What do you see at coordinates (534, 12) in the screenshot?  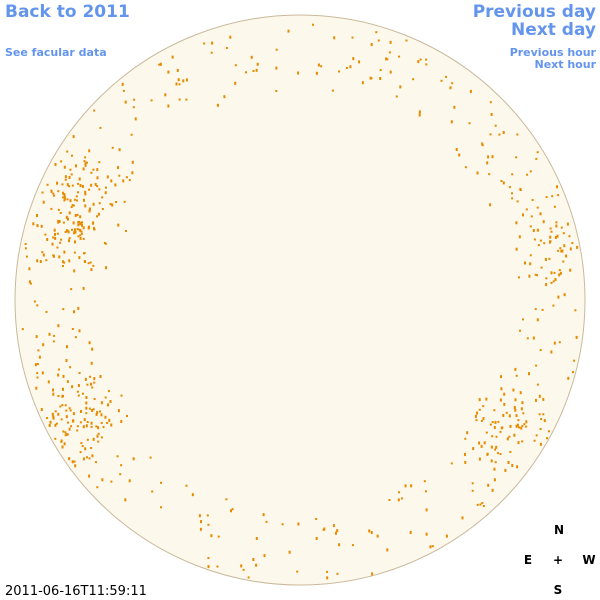 I see `previous-day-link: Previous day` at bounding box center [534, 12].